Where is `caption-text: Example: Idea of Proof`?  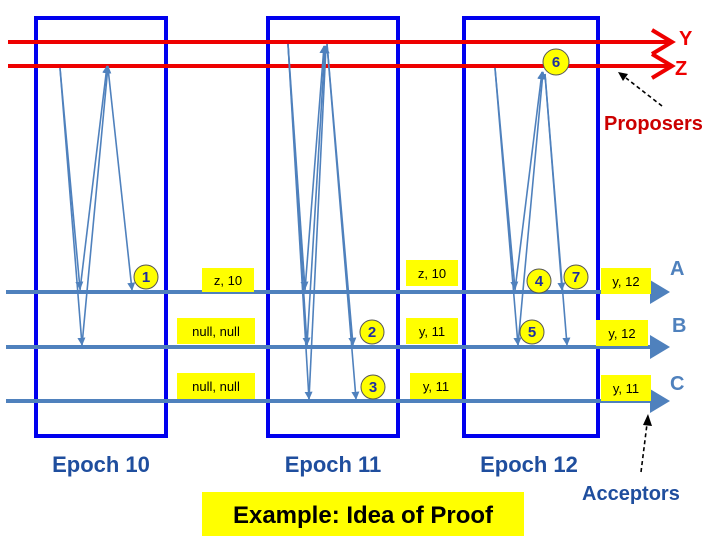
caption-text: Example: Idea of Proof is located at coordinates (363, 515).